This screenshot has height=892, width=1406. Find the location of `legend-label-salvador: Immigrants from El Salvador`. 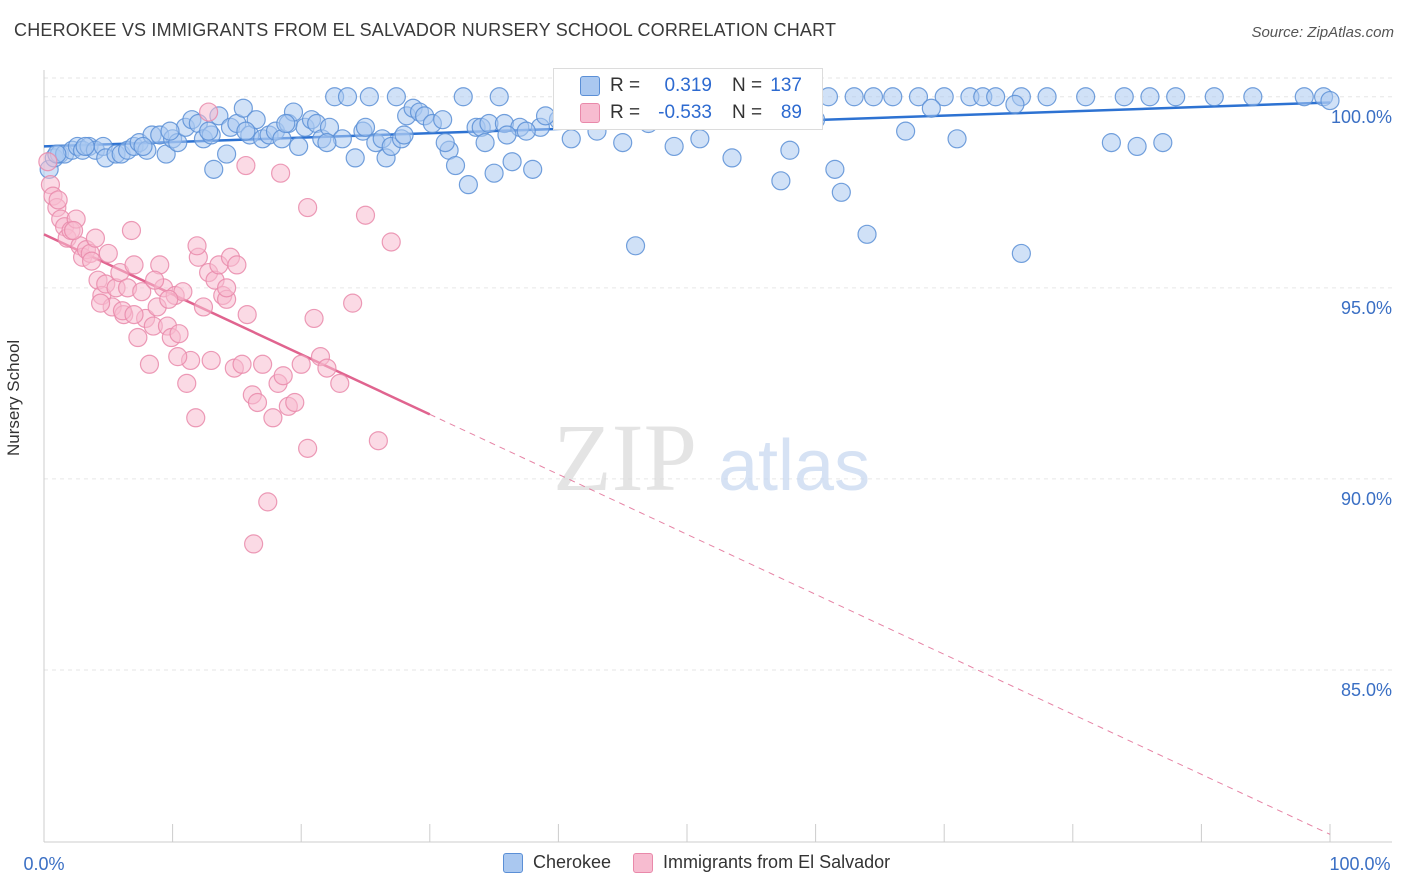

legend-label-salvador: Immigrants from El Salvador is located at coordinates (777, 862).